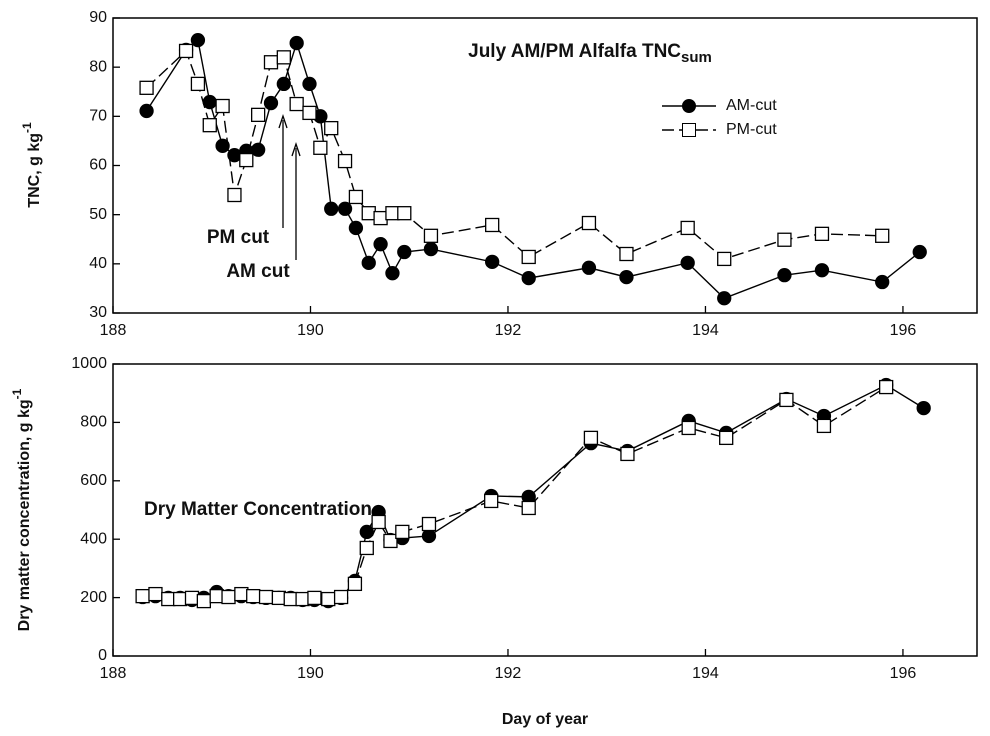 This screenshot has height=736, width=990. What do you see at coordinates (258, 271) in the screenshot?
I see `annotation: AM cut` at bounding box center [258, 271].